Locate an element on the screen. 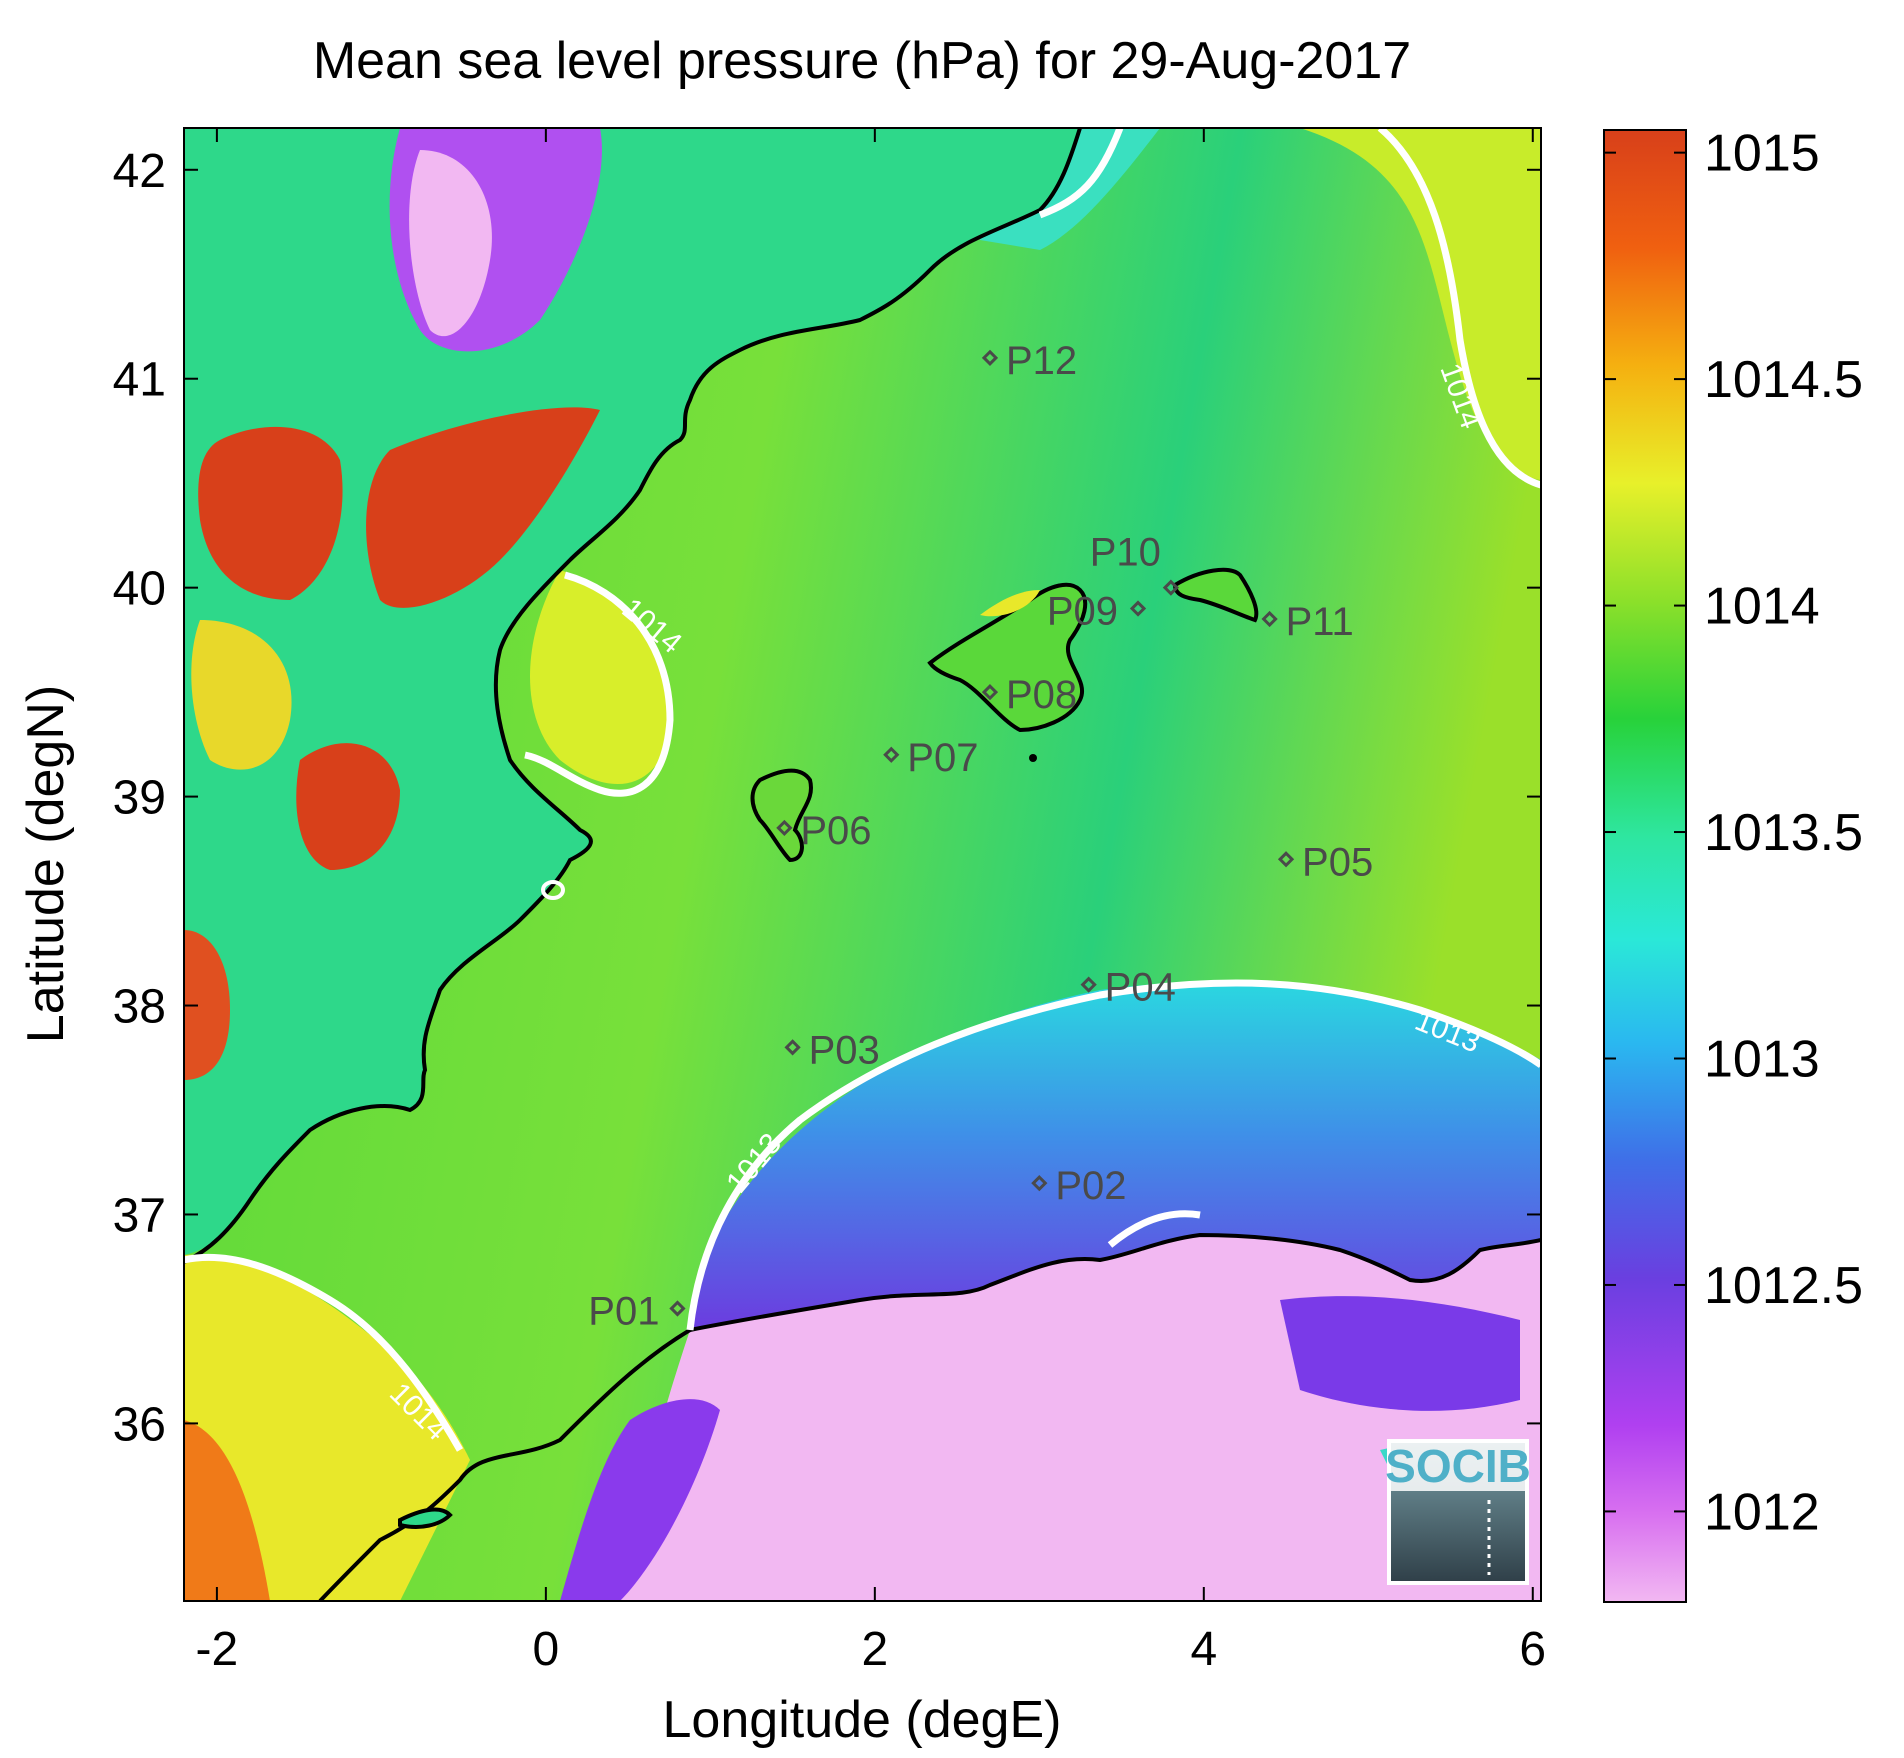  sw-high-zone is located at coordinates (327, 1427).